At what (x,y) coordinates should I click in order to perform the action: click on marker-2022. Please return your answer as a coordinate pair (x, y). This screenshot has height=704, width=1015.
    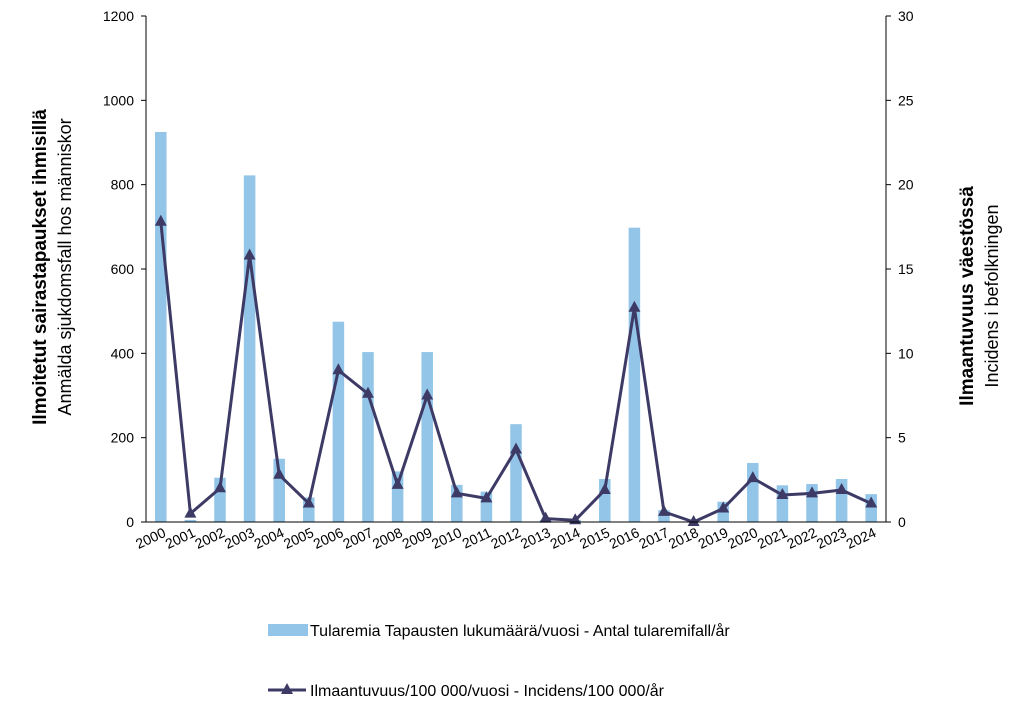
    Looking at the image, I should click on (812, 492).